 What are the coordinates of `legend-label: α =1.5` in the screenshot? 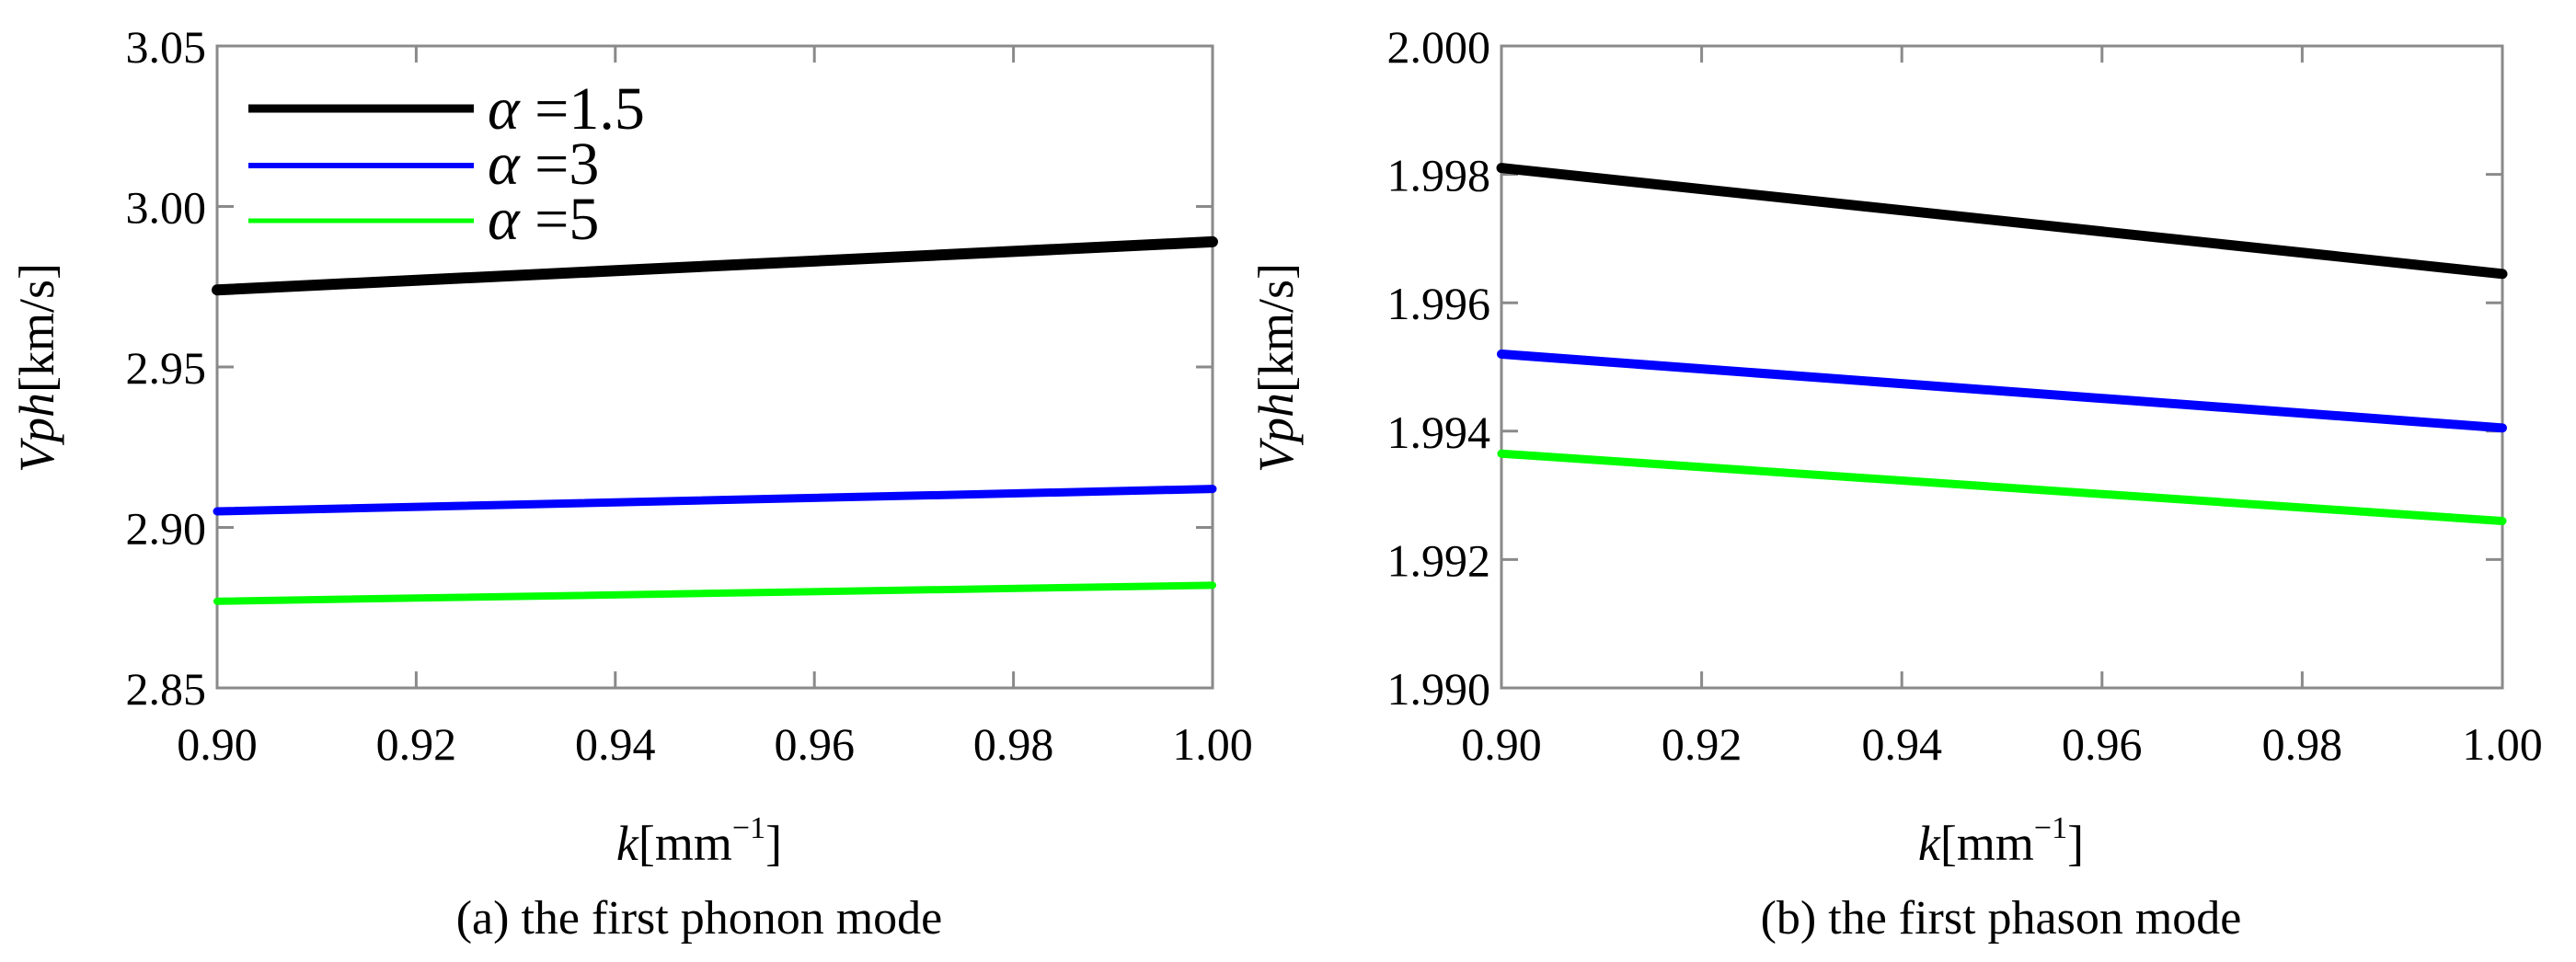 It's located at (566, 109).